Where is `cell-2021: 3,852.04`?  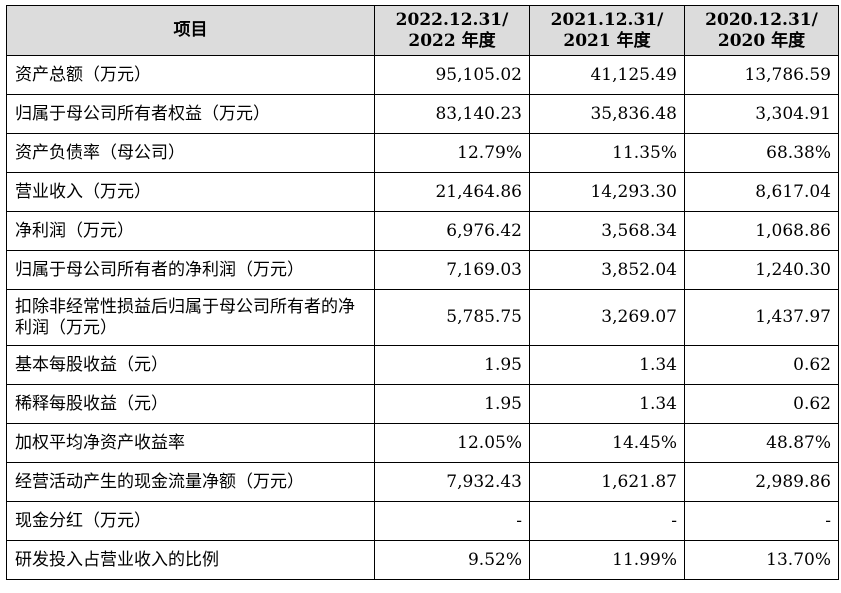 cell-2021: 3,852.04 is located at coordinates (607, 270).